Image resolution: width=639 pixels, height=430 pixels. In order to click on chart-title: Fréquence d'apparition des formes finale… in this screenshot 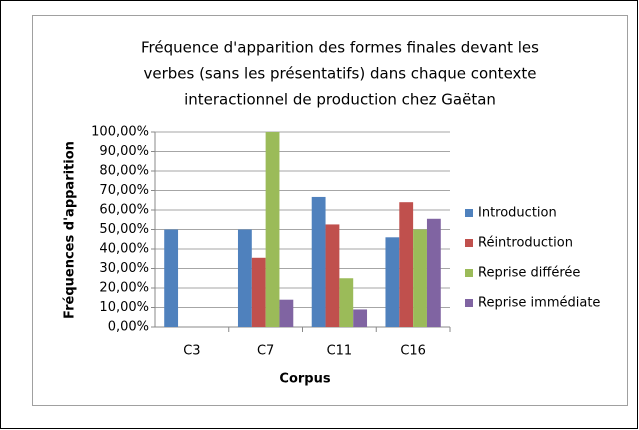, I will do `click(340, 48)`.